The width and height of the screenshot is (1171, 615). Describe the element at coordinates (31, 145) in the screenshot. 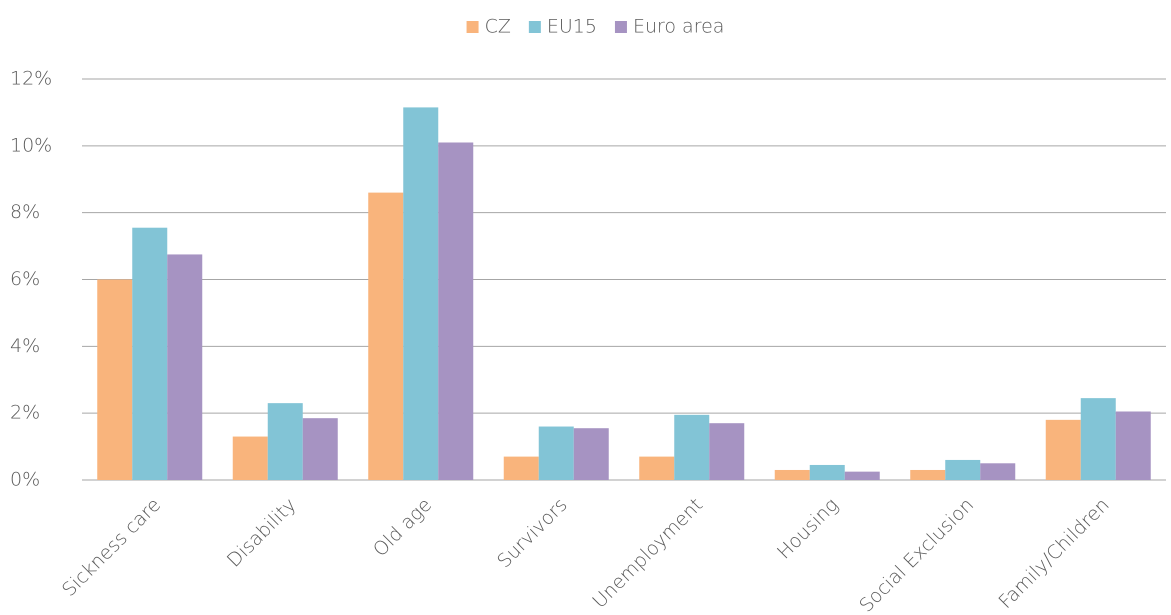

I see `y-tick-label: 10%` at that location.